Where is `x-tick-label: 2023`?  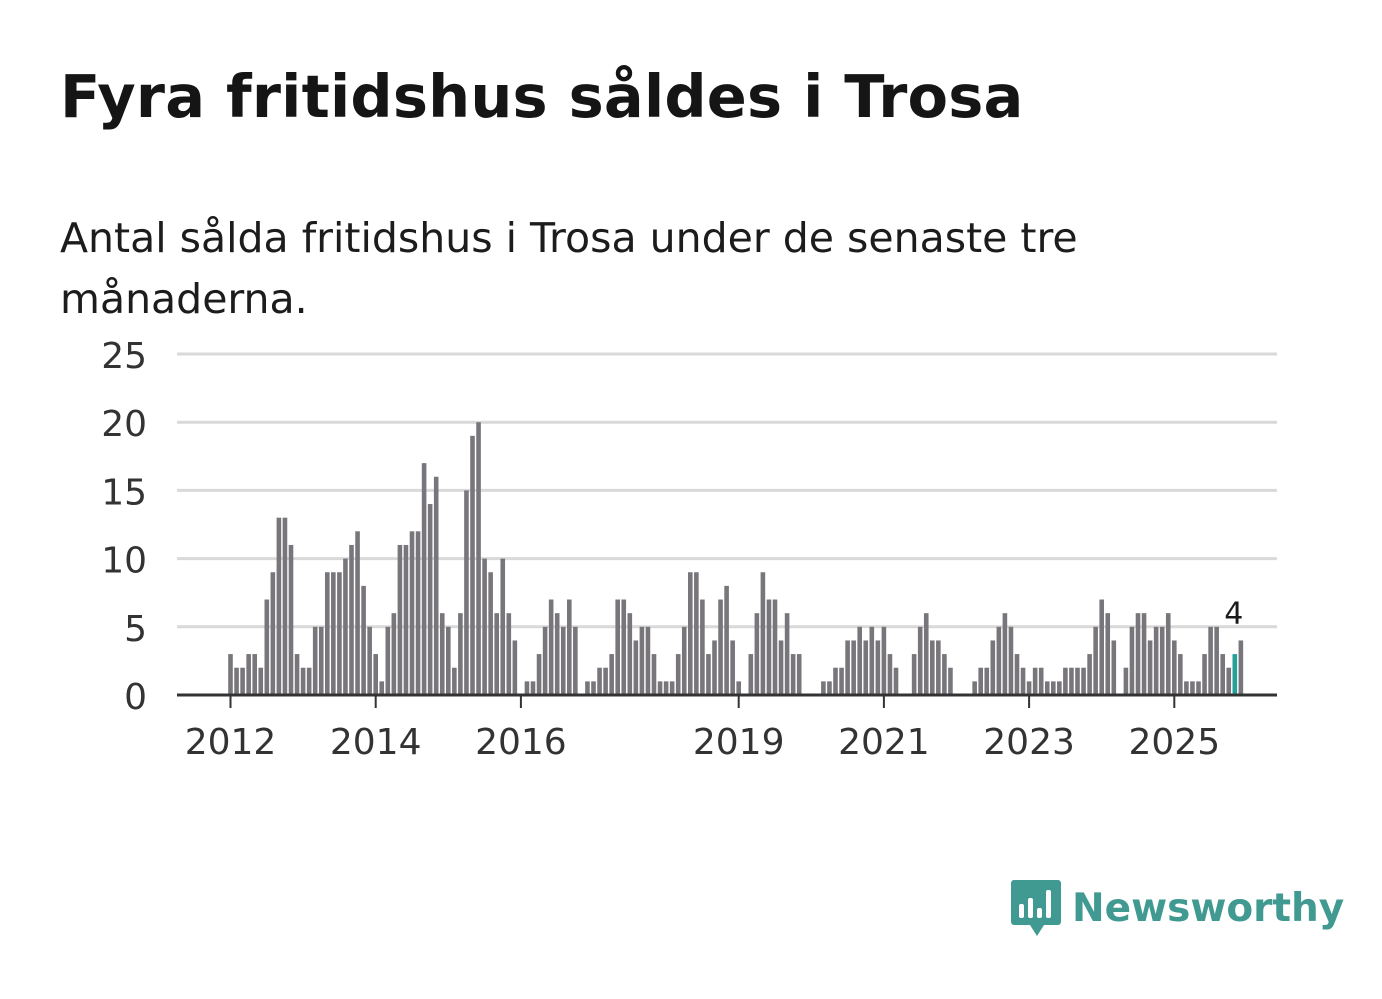 x-tick-label: 2023 is located at coordinates (1029, 742).